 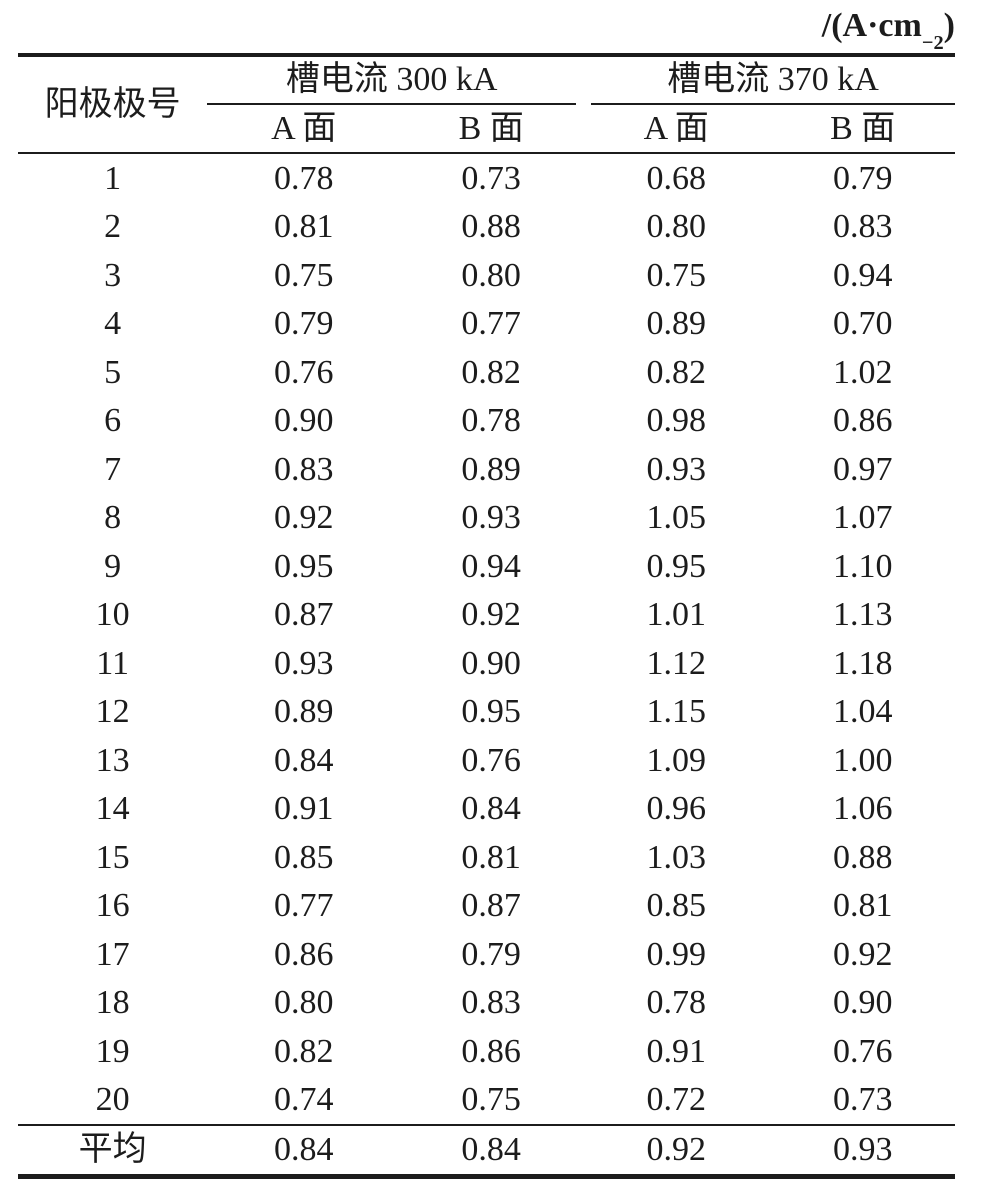 I want to click on average-value: 0.93, so click(x=862, y=1150).